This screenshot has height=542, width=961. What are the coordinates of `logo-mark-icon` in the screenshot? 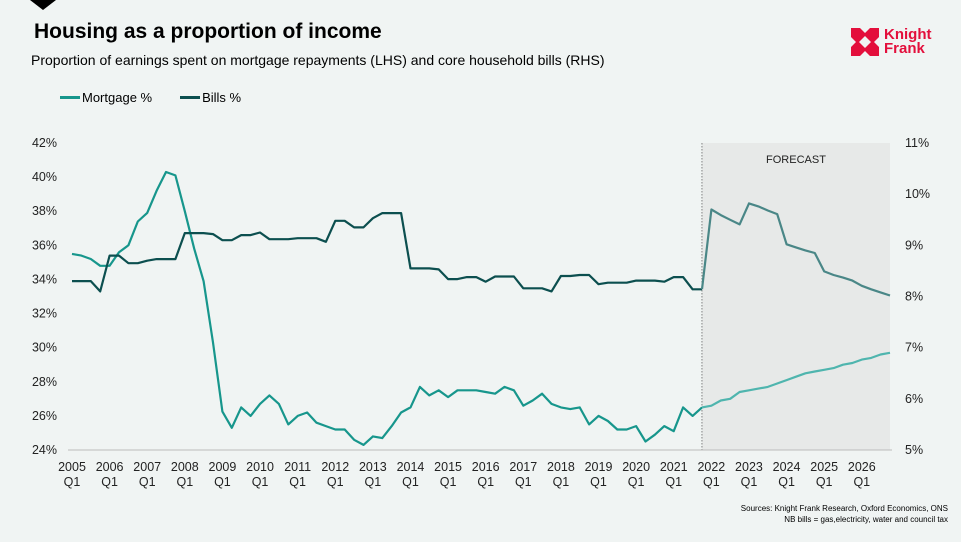 It's located at (865, 42).